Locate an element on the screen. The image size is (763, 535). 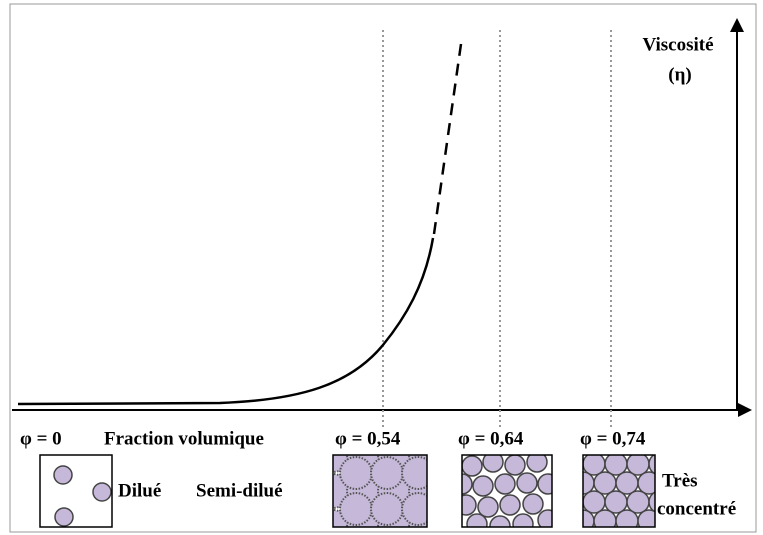
regime-label: Très is located at coordinates (680, 480).